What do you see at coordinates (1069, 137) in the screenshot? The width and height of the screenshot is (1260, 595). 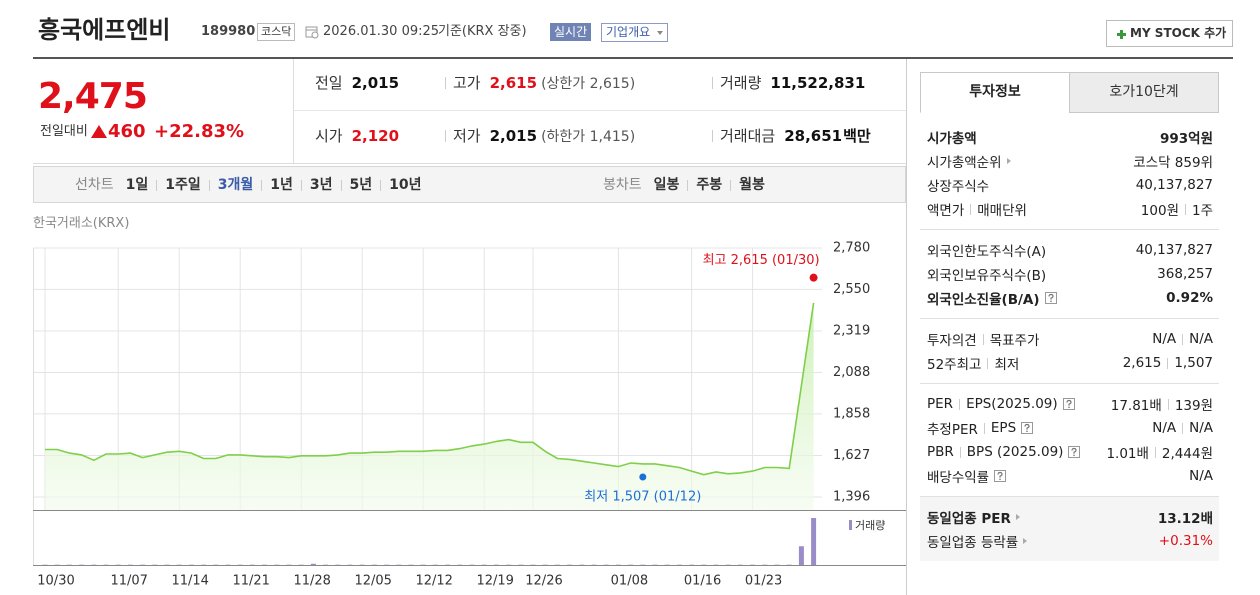 I see `info-row: 시가총액 993억원` at bounding box center [1069, 137].